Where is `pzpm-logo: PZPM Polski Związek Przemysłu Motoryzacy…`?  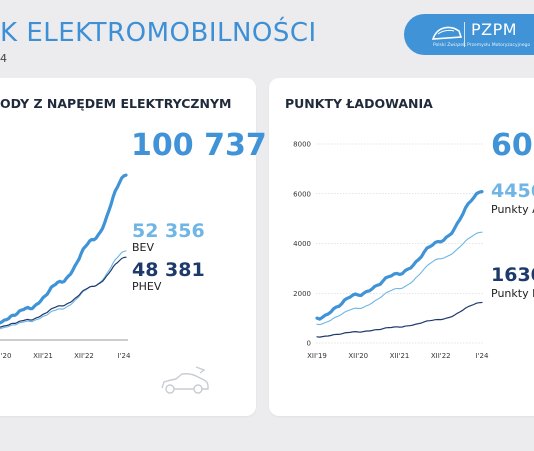 pzpm-logo: PZPM Polski Związek Przemysłu Motoryzacy… is located at coordinates (469, 34).